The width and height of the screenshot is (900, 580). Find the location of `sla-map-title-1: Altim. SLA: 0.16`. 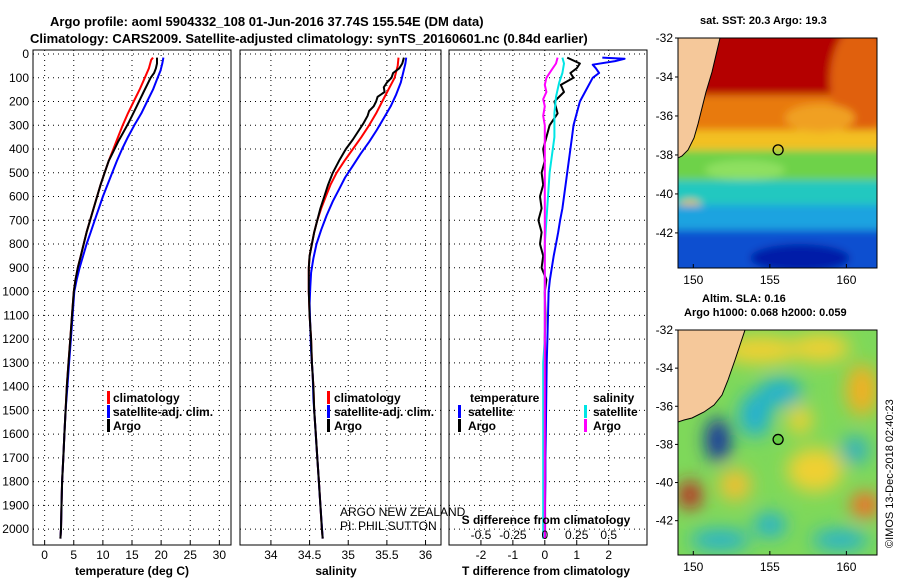

sla-map-title-1: Altim. SLA: 0.16 is located at coordinates (744, 299).